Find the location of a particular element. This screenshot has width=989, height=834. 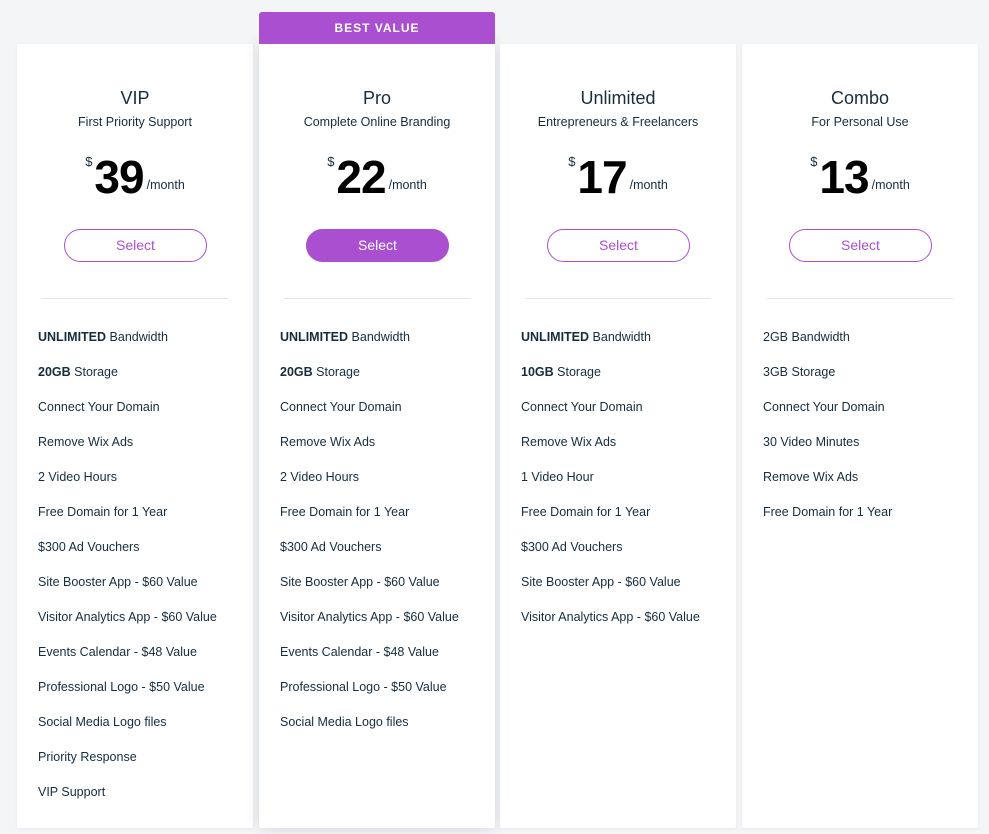

select-button-combo: Select is located at coordinates (860, 245).